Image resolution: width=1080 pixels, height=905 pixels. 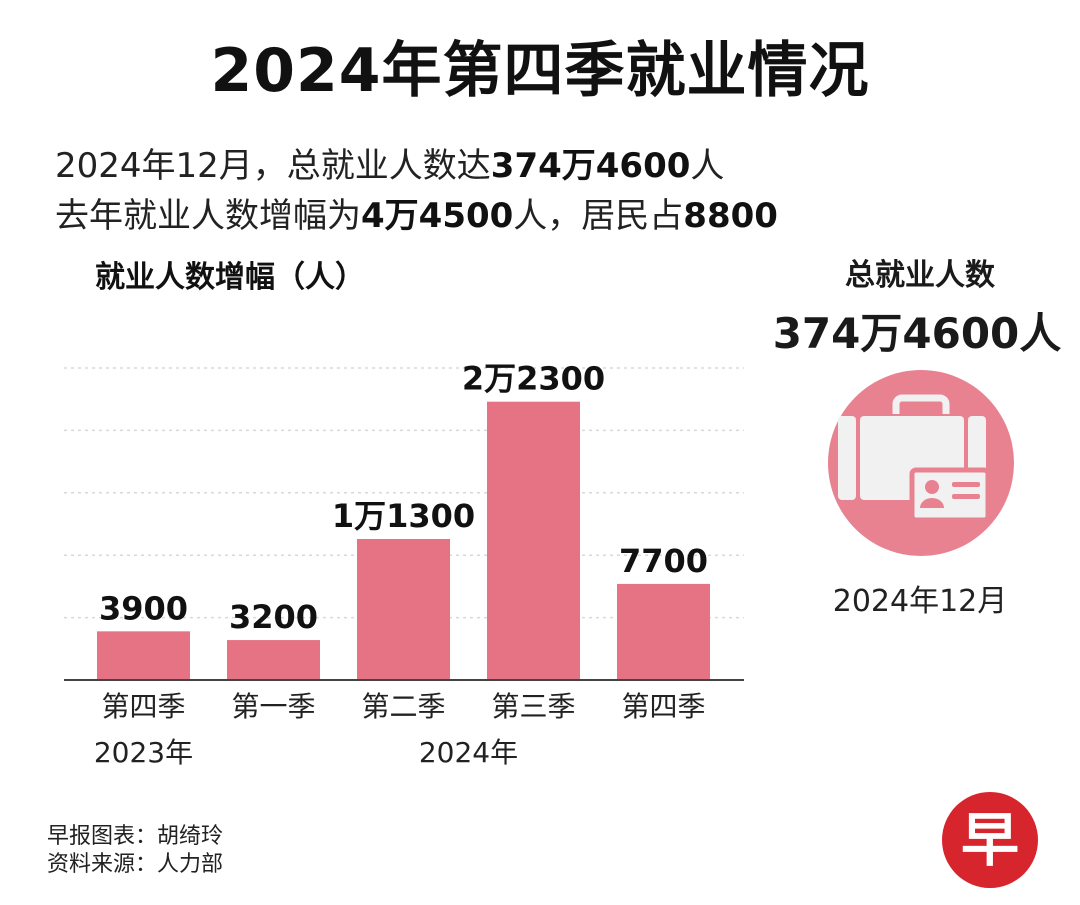 I want to click on zaobao-logo: 早, so click(x=990, y=840).